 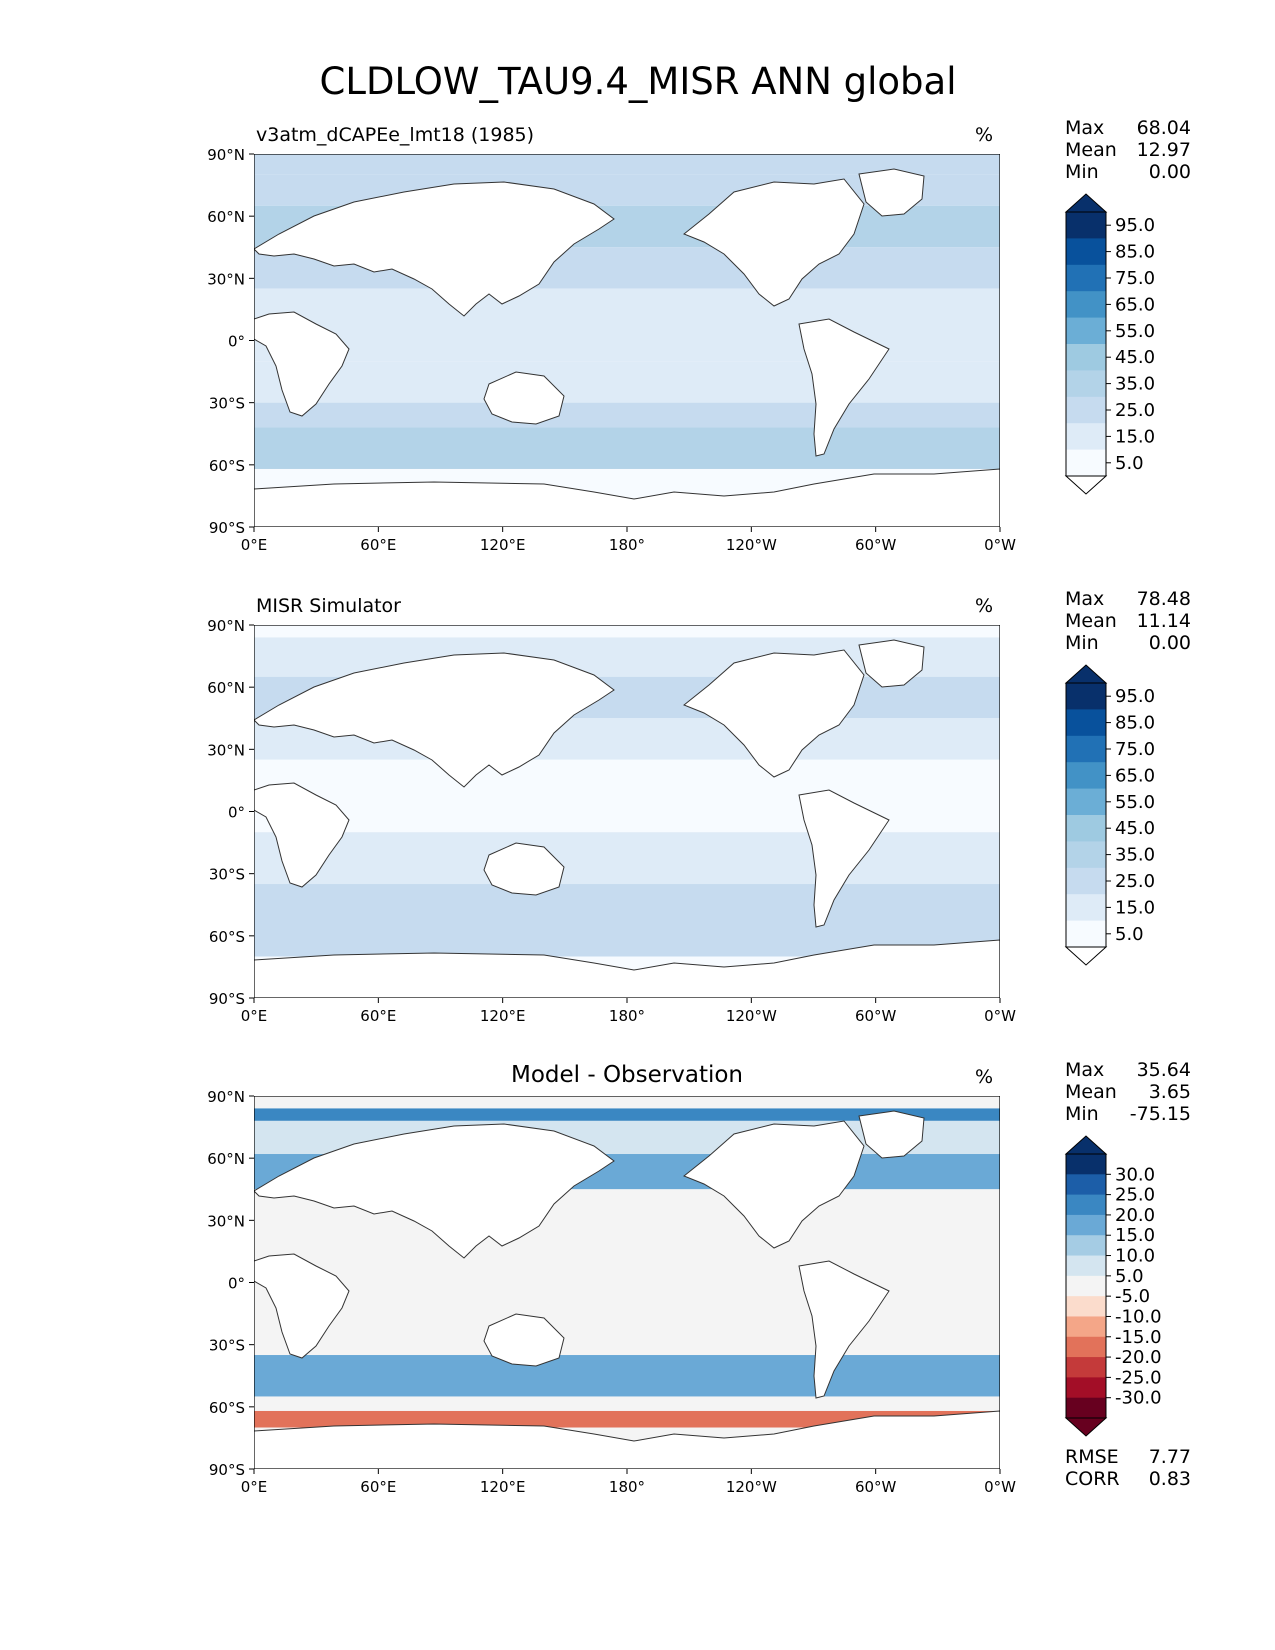 I want to click on panel-title: MISR Simulator, so click(x=328, y=606).